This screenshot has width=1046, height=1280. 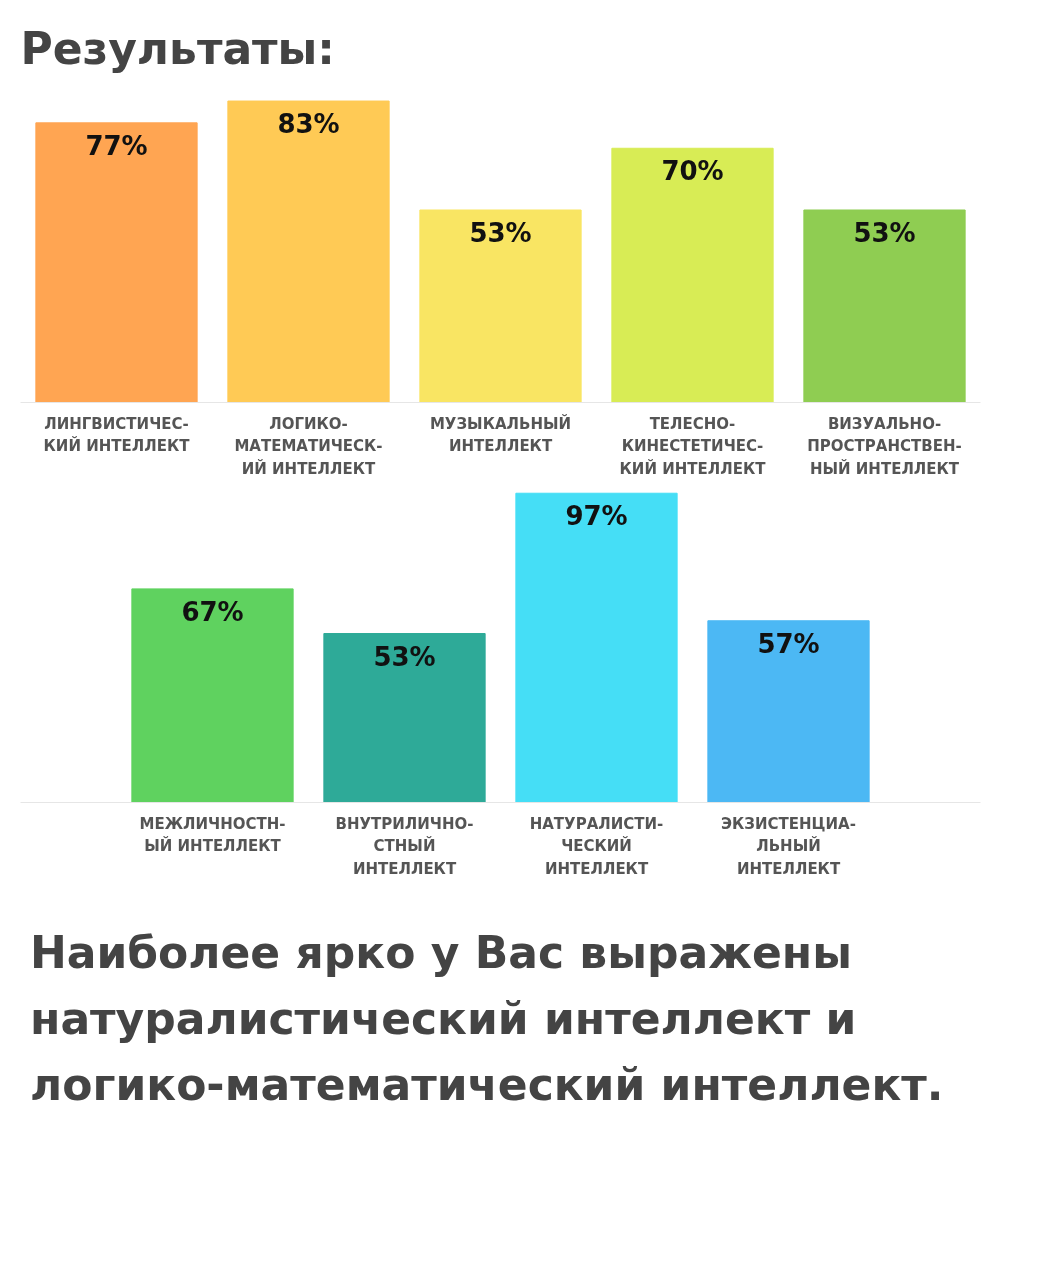 I want to click on x-tick-label: ТЕЛЕСНО- КИНЕСТЕТИЧЕС- КИЙ ИНТЕЛЛЕКТ, so click(x=693, y=446).